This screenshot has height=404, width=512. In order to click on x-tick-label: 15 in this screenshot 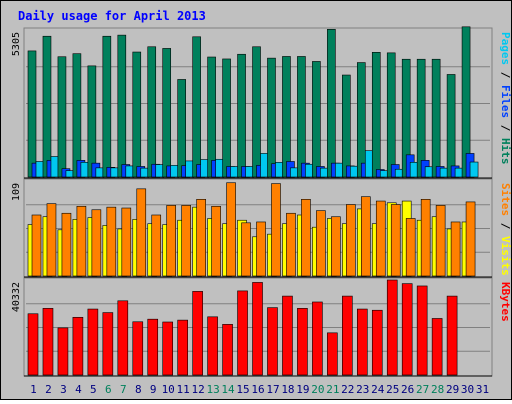, I will do `click(242, 389)`.